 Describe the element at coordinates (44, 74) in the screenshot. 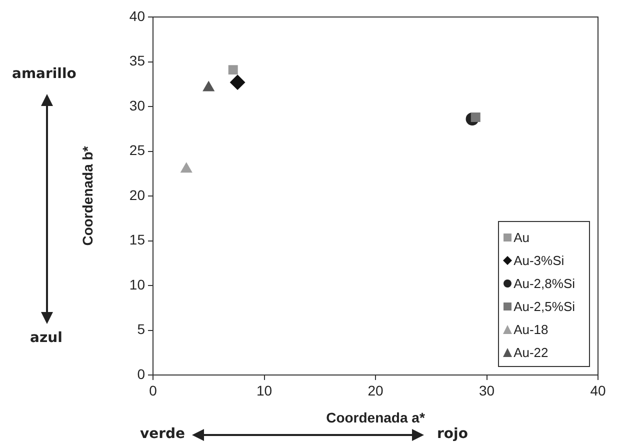

I see `text: amarillo` at that location.